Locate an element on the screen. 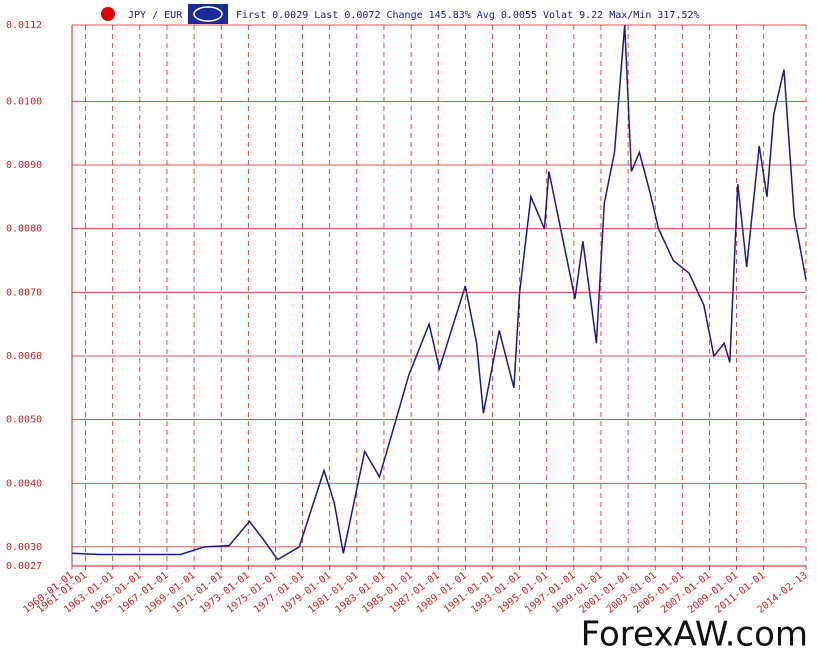 This screenshot has height=671, width=817. watermark: ForexAW.com is located at coordinates (694, 635).